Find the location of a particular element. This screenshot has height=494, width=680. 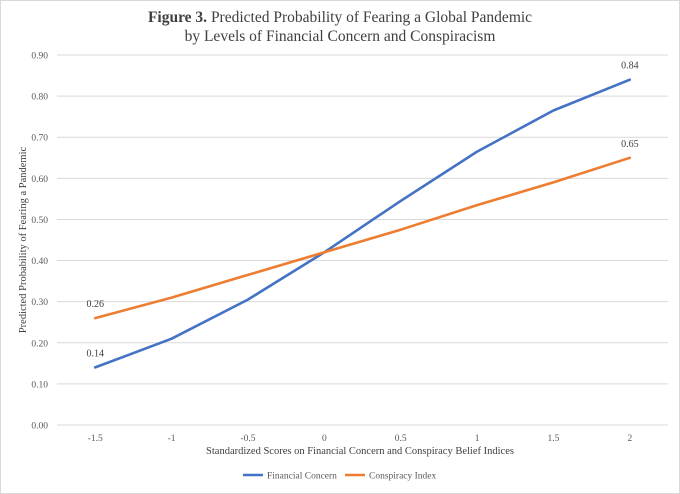

legend-label: Financial Concern is located at coordinates (302, 477).